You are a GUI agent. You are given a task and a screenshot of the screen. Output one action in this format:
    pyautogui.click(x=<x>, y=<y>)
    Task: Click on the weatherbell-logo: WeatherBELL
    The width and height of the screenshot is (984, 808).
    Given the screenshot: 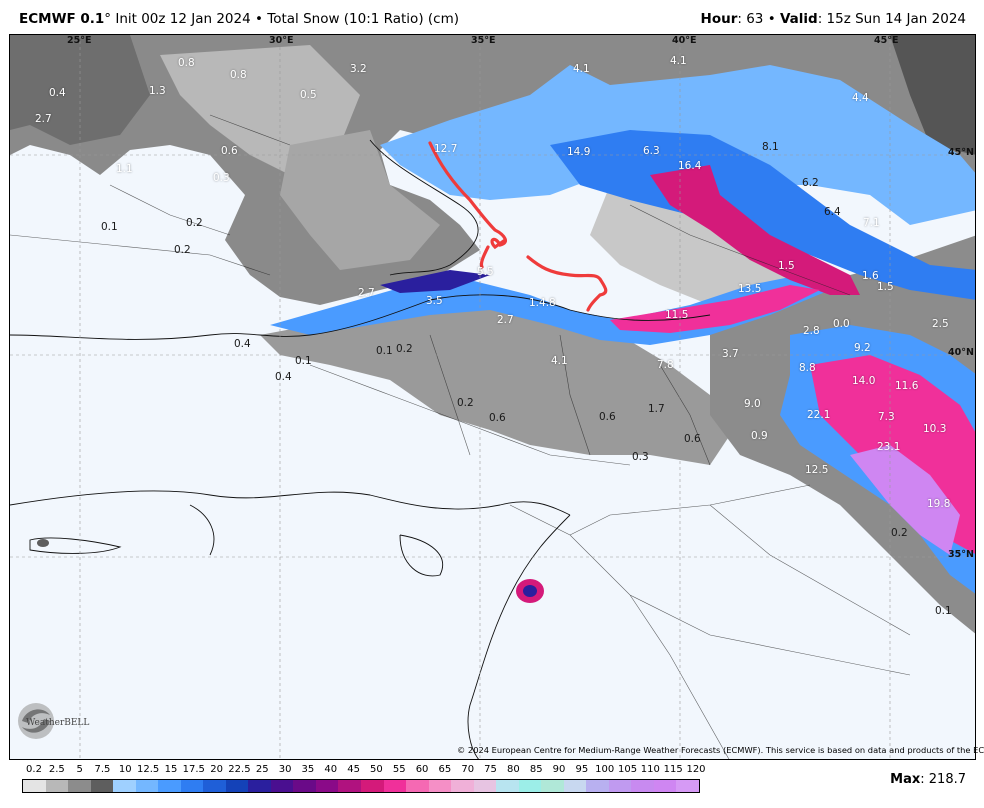 What is the action you would take?
    pyautogui.click(x=57, y=721)
    